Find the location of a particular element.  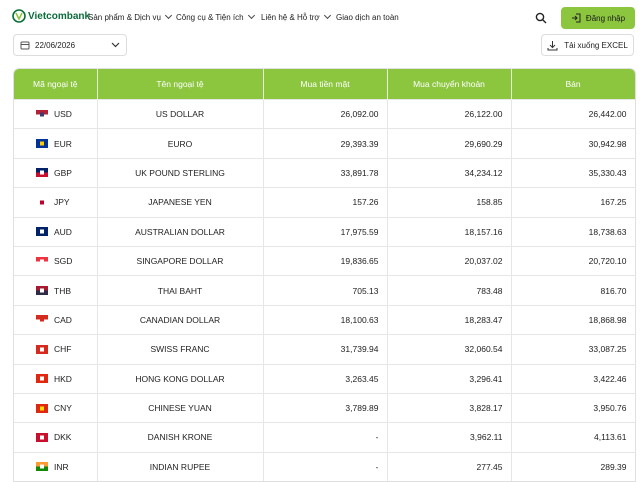

nav-item: Liên hệ & Hỗ trợ is located at coordinates (295, 17).